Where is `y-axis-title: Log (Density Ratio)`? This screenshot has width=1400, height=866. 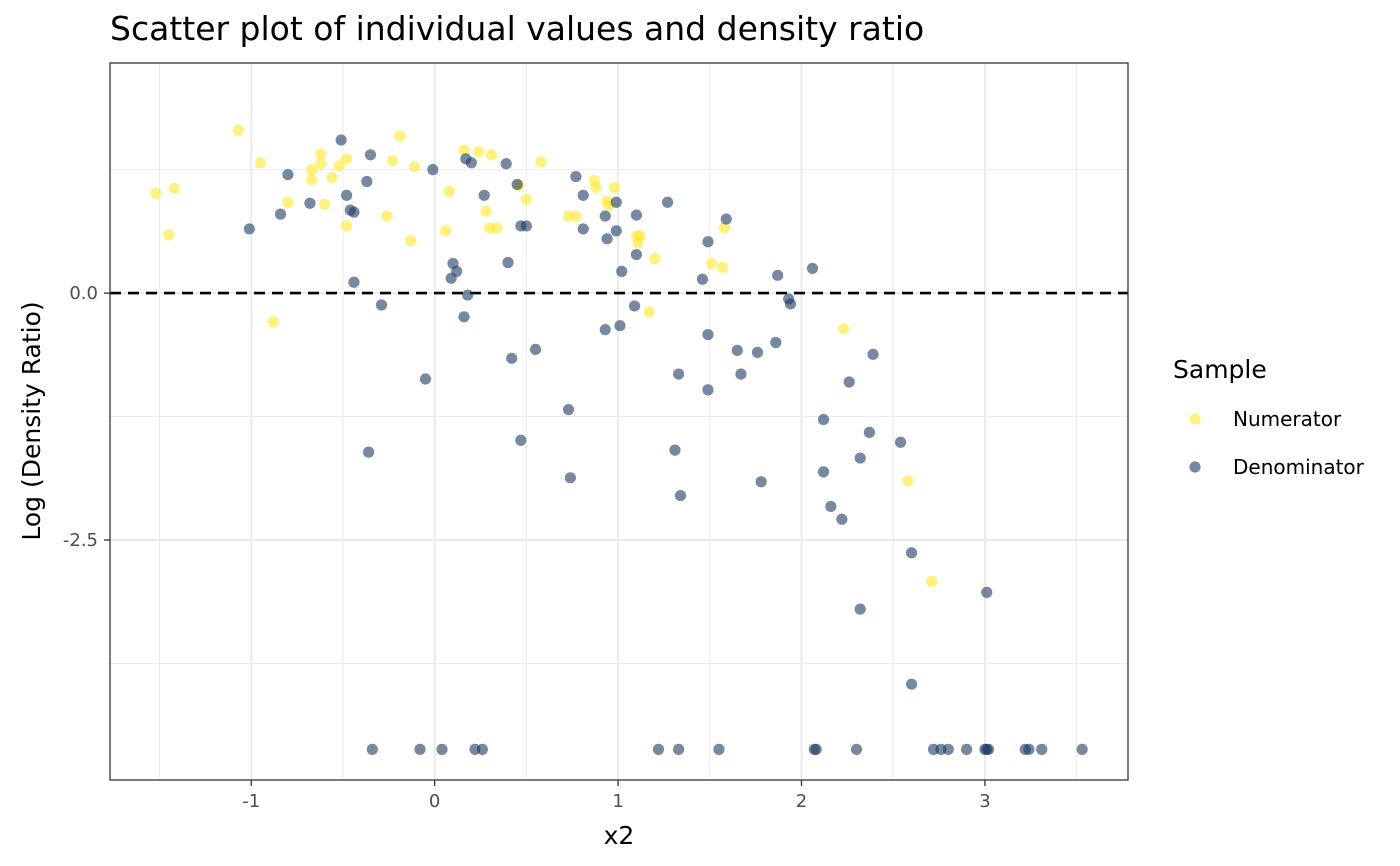
y-axis-title: Log (Density Ratio) is located at coordinates (31, 420).